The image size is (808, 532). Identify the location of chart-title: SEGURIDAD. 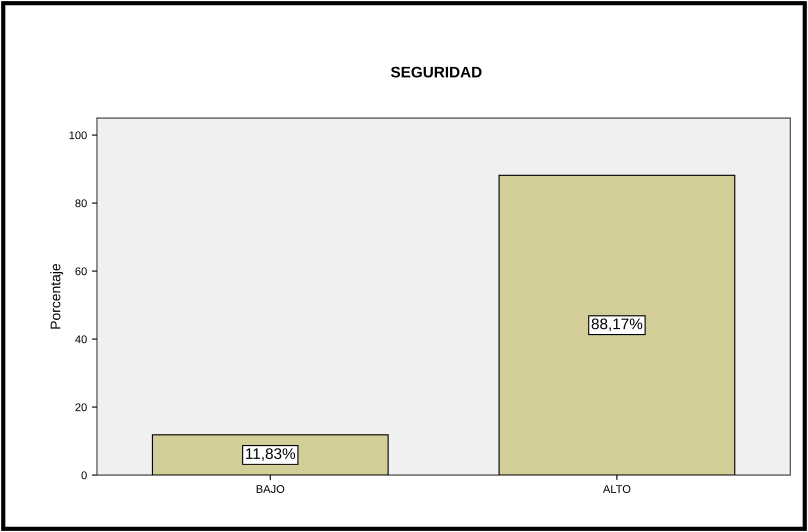
(436, 72).